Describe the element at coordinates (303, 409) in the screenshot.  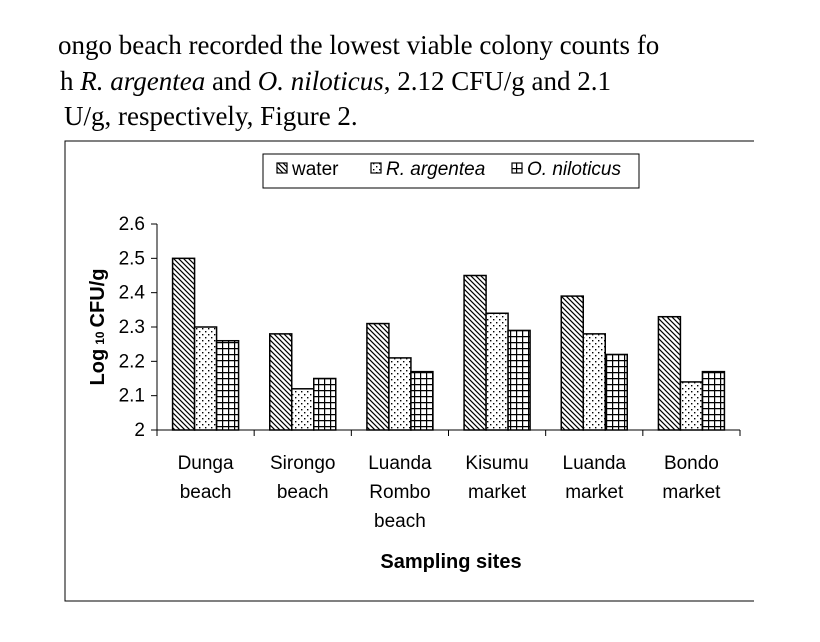
I see `bar-r-argentea-sirongo-beach` at that location.